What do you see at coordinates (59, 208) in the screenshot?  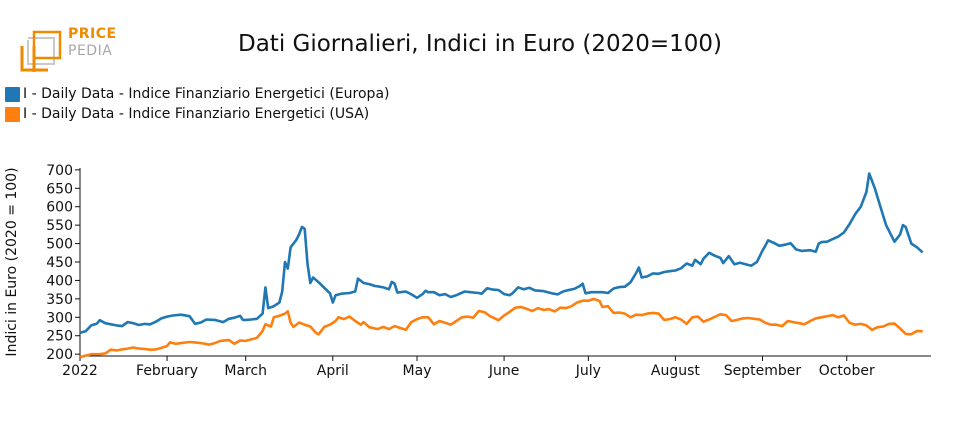 I see `y-tick-label: 600` at bounding box center [59, 208].